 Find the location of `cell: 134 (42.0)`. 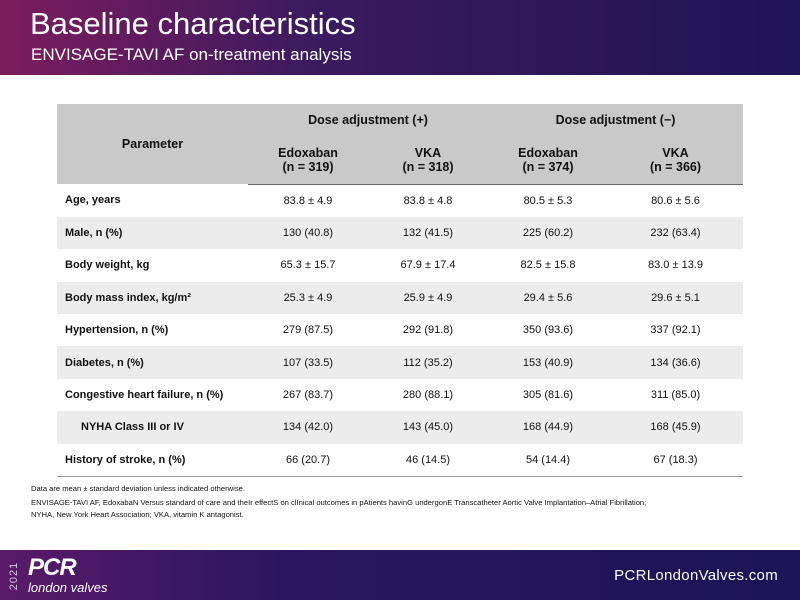

cell: 134 (42.0) is located at coordinates (308, 427).